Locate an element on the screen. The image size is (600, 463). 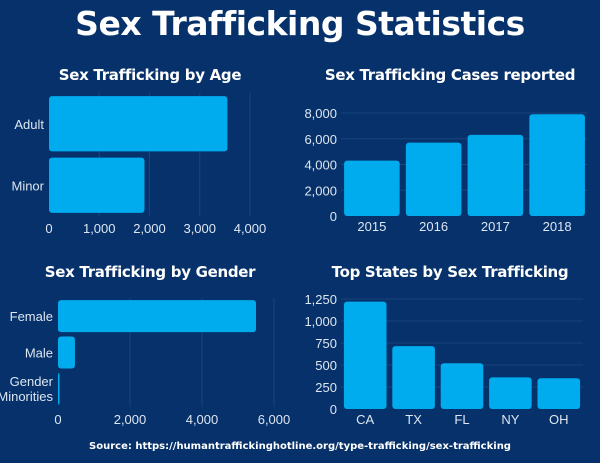
bar-gender-minorities is located at coordinates (59, 388).